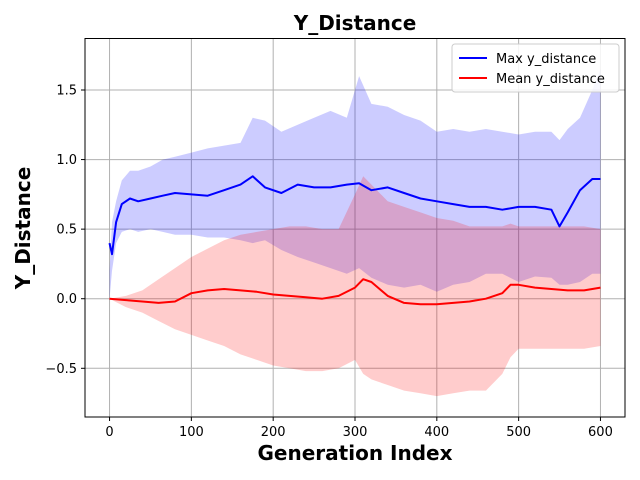  I want to click on series-line-mean, so click(355, 292).